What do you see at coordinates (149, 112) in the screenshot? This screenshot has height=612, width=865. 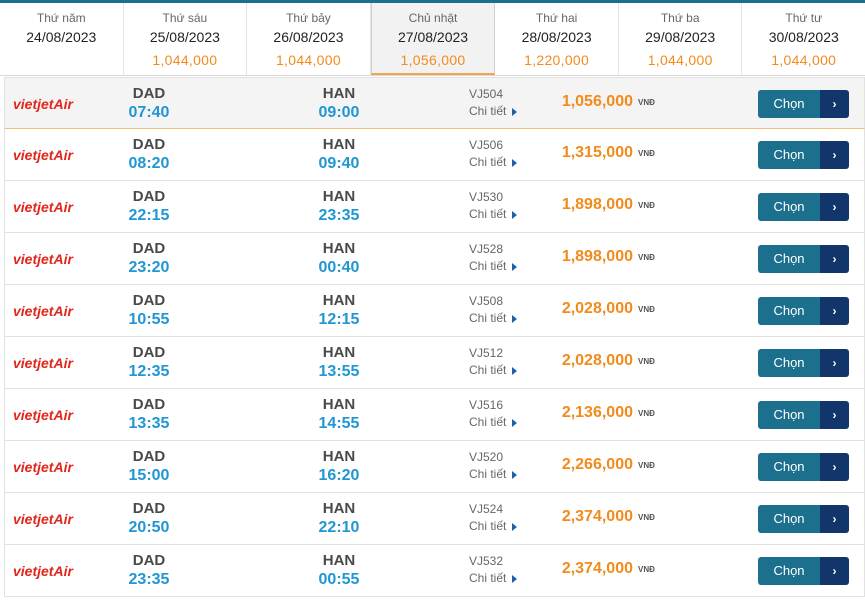 I see `departure-time: 07:40` at bounding box center [149, 112].